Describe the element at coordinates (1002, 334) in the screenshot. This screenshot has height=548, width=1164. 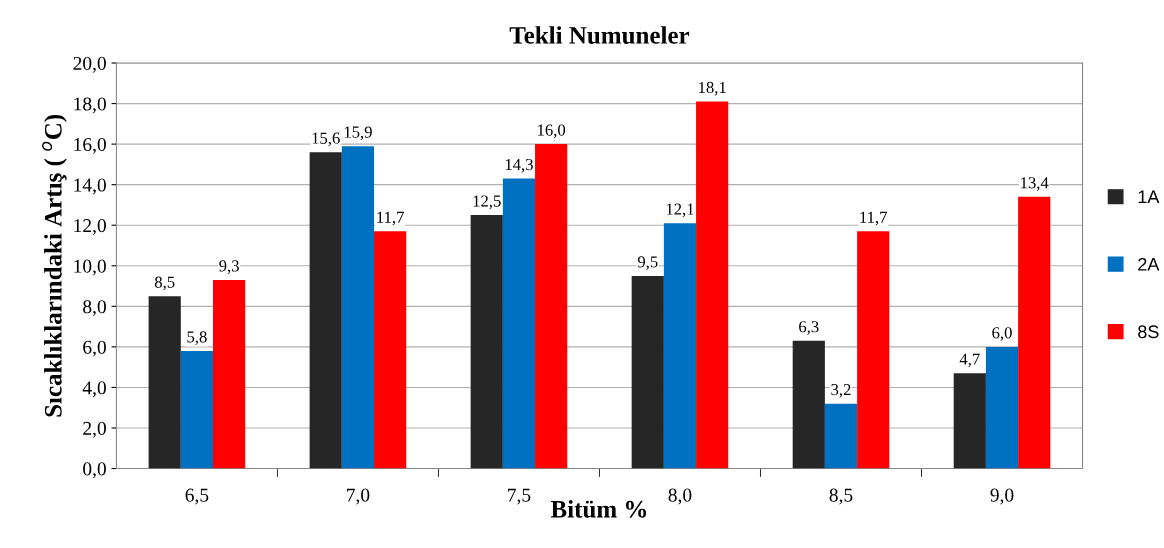
I see `data-label: 6,0` at that location.